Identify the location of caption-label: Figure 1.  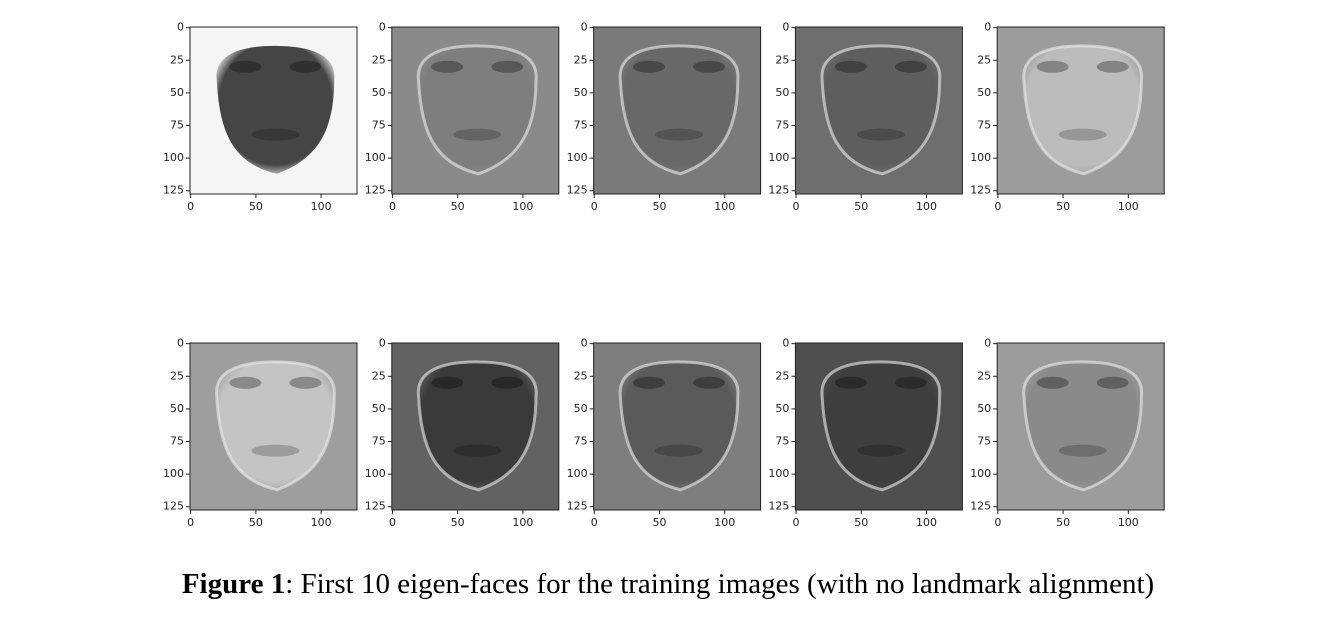
(233, 584).